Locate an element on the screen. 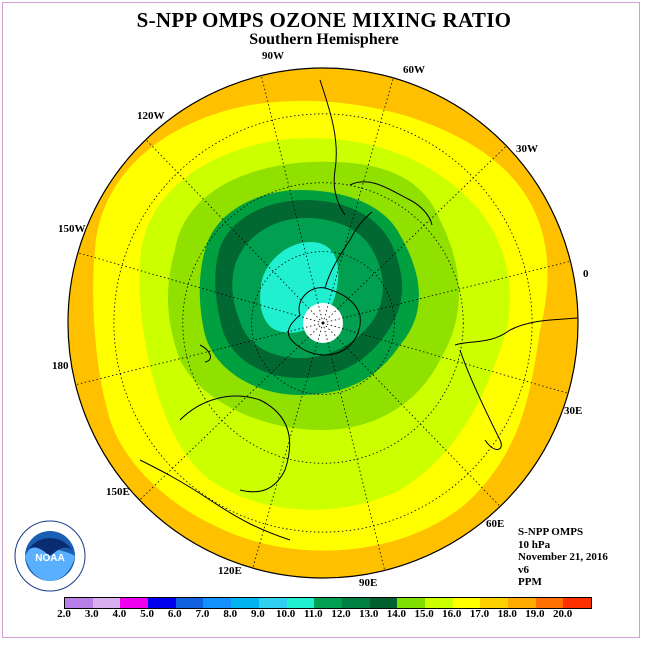 The image size is (648, 648). color-scale-tick: 16.0 is located at coordinates (452, 614).